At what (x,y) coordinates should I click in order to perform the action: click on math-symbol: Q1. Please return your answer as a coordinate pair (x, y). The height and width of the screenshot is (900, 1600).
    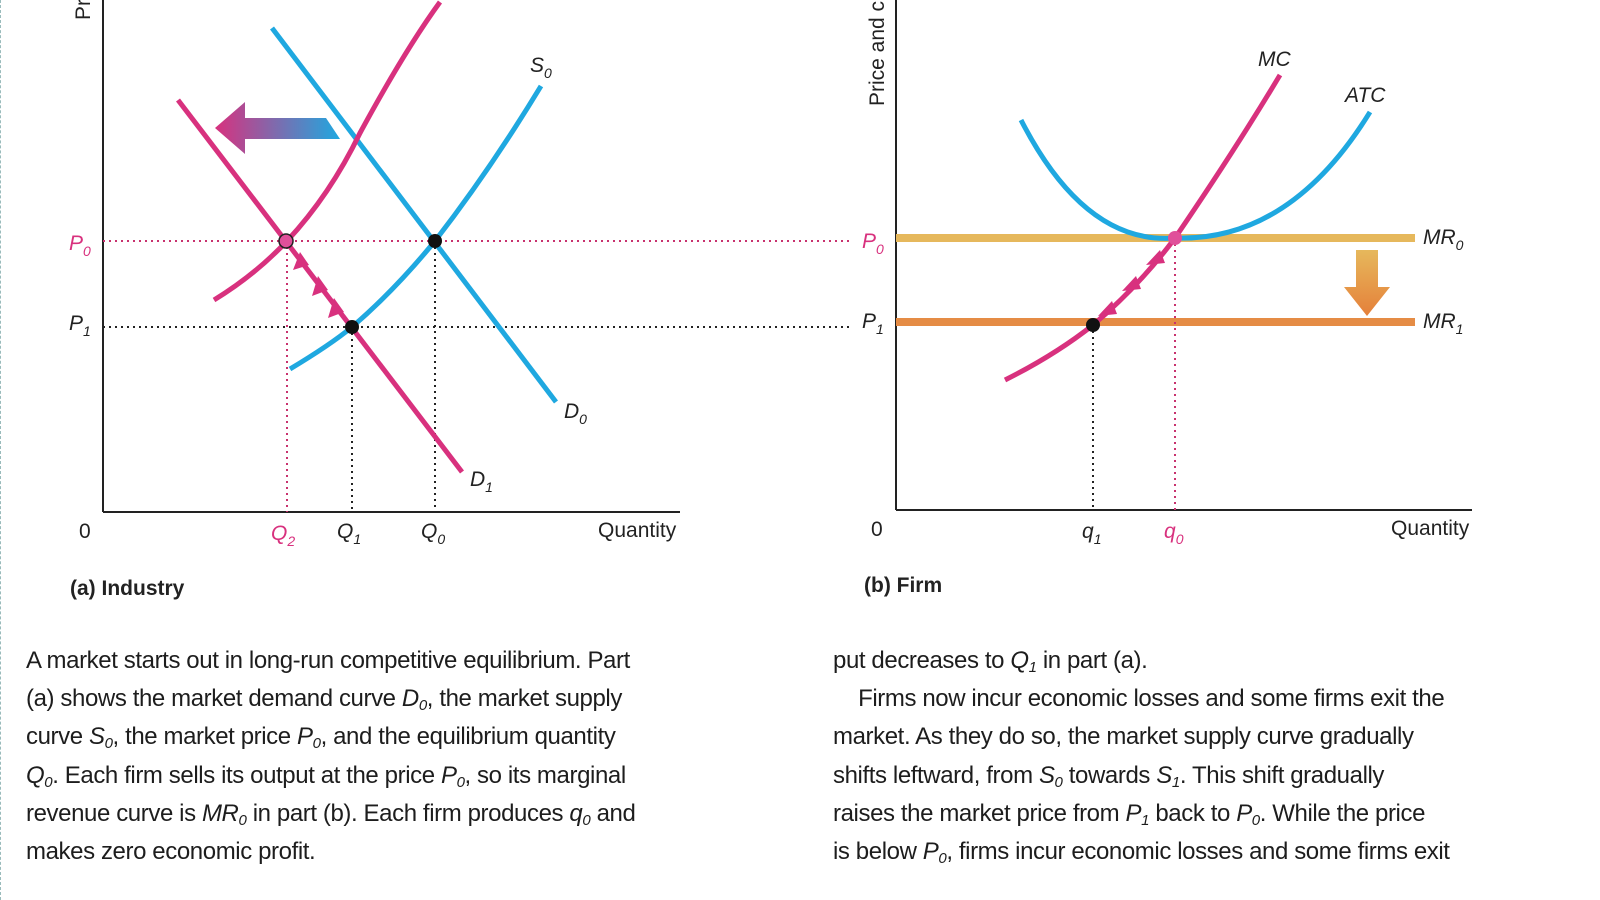
    Looking at the image, I should click on (1023, 661).